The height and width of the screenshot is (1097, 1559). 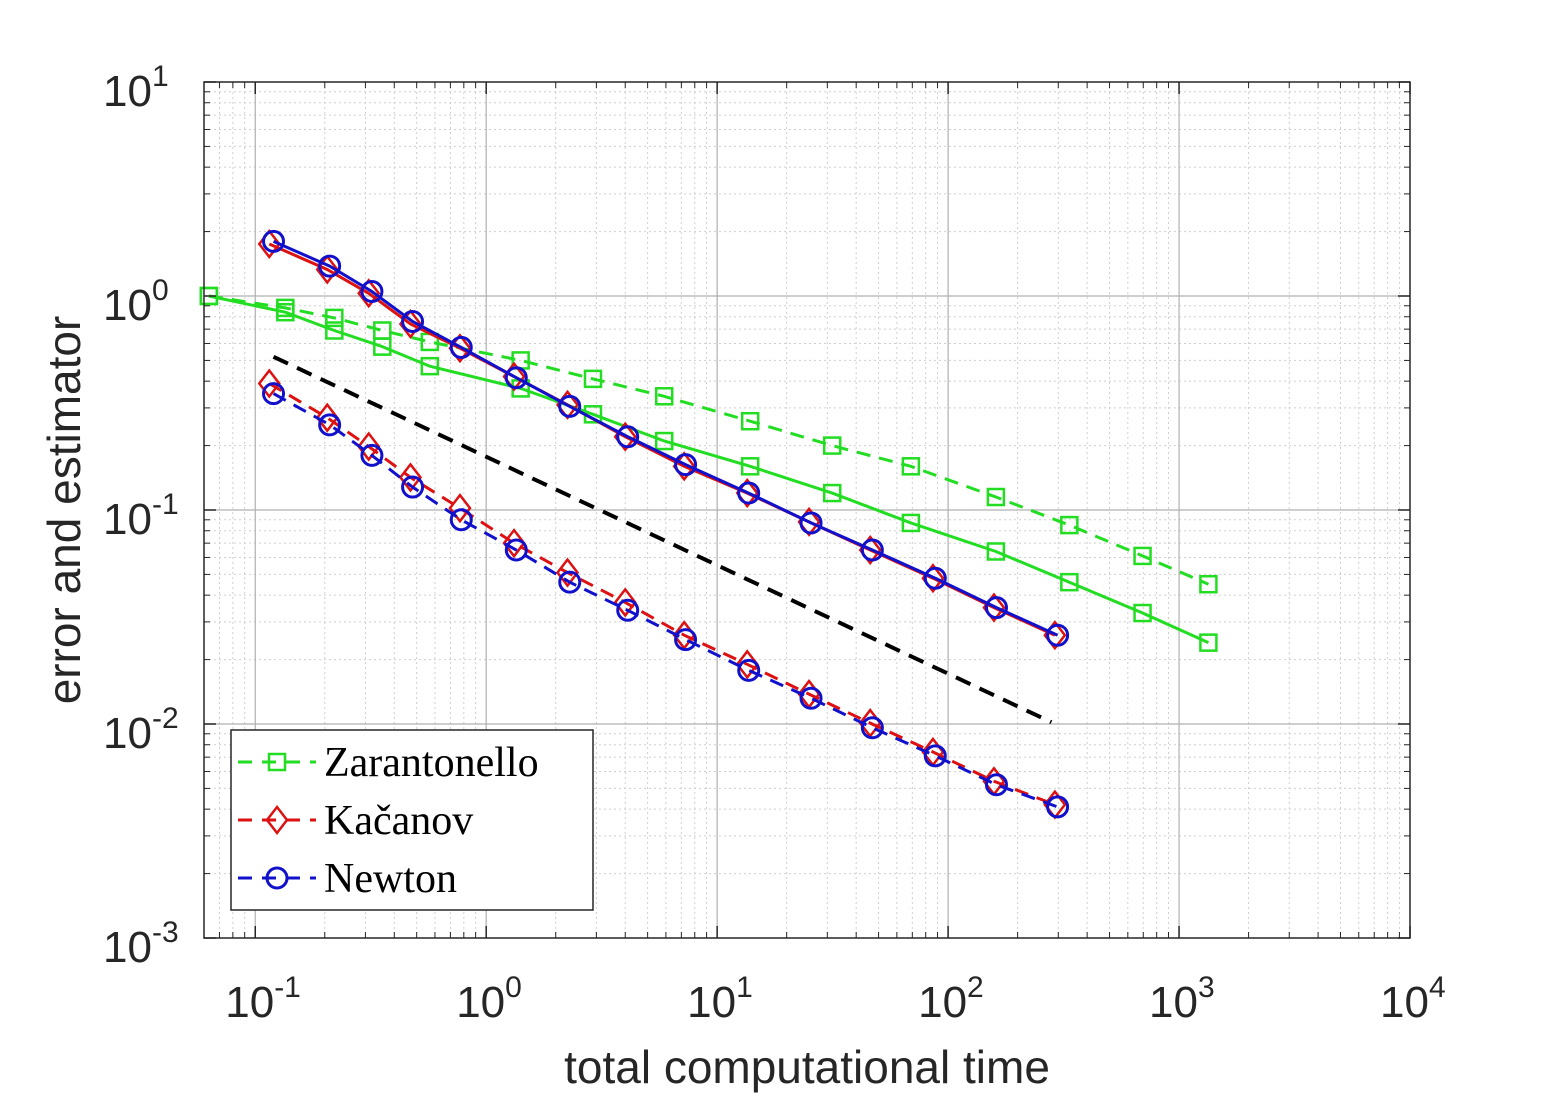 I want to click on legend: Zarantonello Kačanov Newton, so click(x=412, y=820).